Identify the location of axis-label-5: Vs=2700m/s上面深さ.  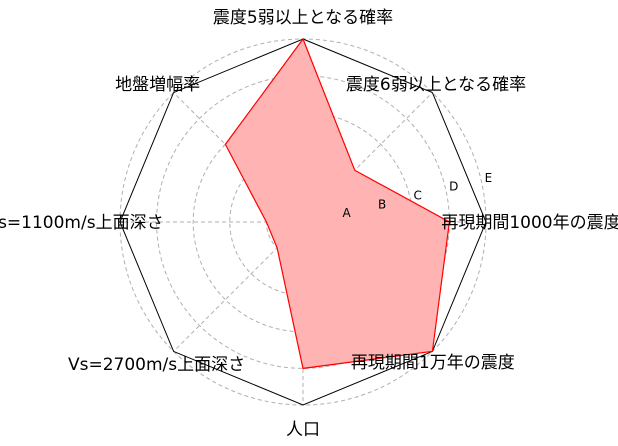
(156, 365).